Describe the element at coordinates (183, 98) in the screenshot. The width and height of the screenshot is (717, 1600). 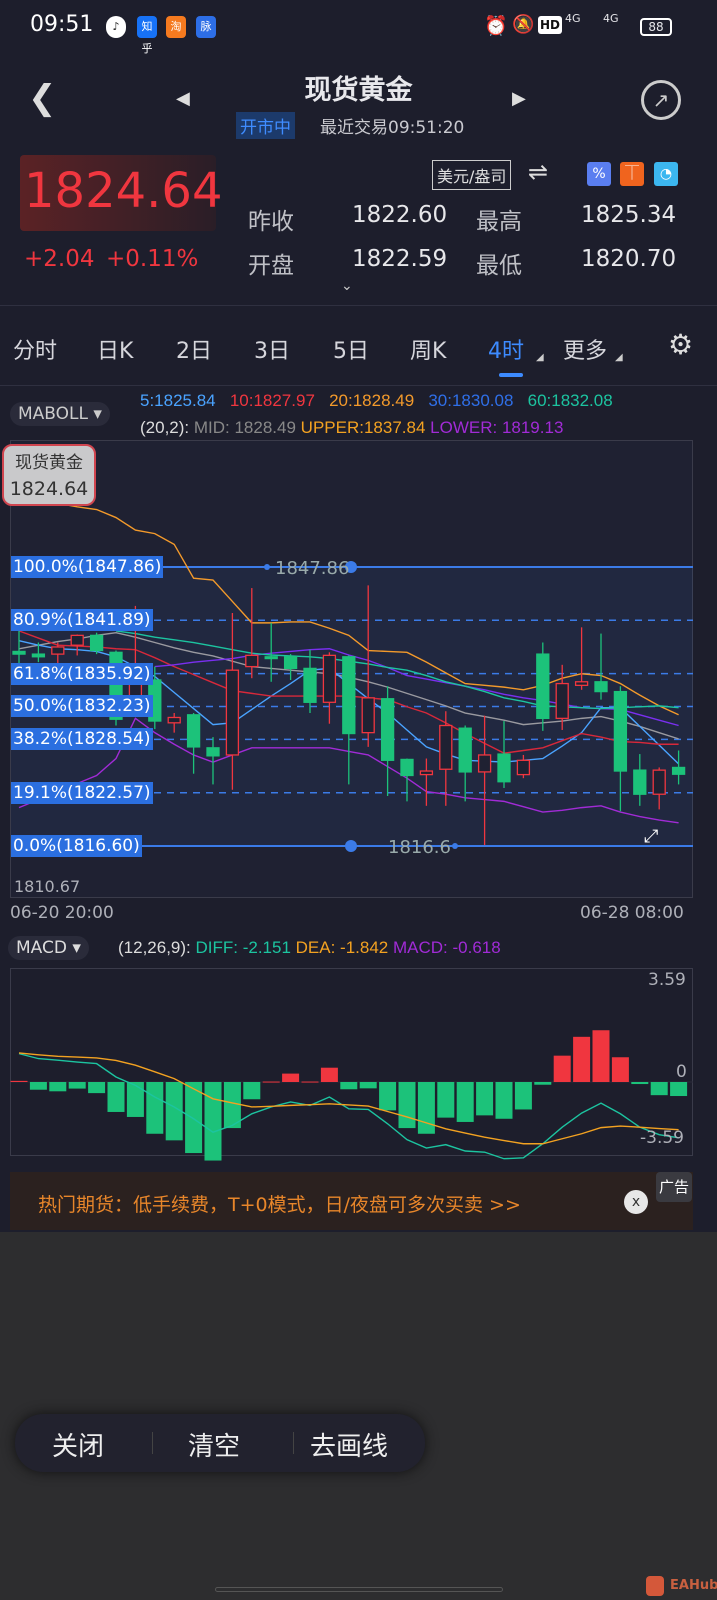
I see `prev-instrument-button: ◀` at that location.